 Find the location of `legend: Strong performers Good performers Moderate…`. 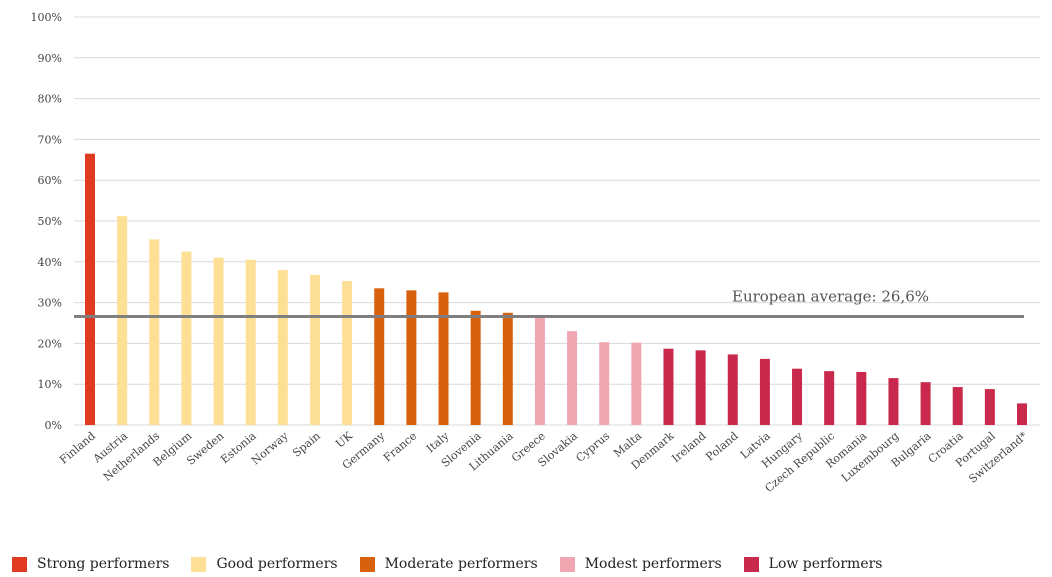

legend: Strong performers Good performers Moderate… is located at coordinates (526, 564).